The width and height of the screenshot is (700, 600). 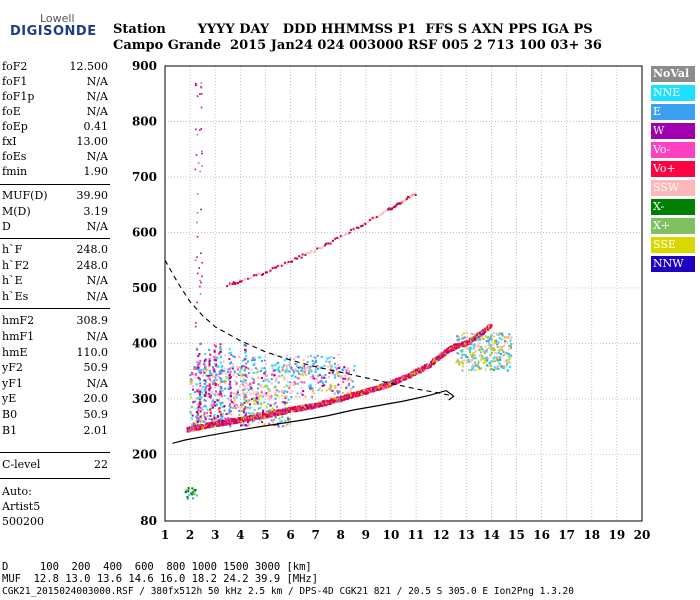 I want to click on x-tick-label: 17, so click(x=566, y=535).